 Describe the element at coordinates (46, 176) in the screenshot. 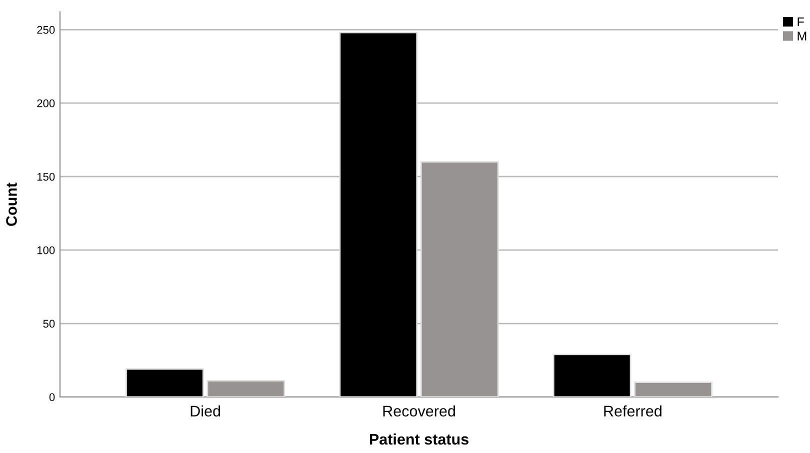

I see `y-tick-label: 150` at that location.